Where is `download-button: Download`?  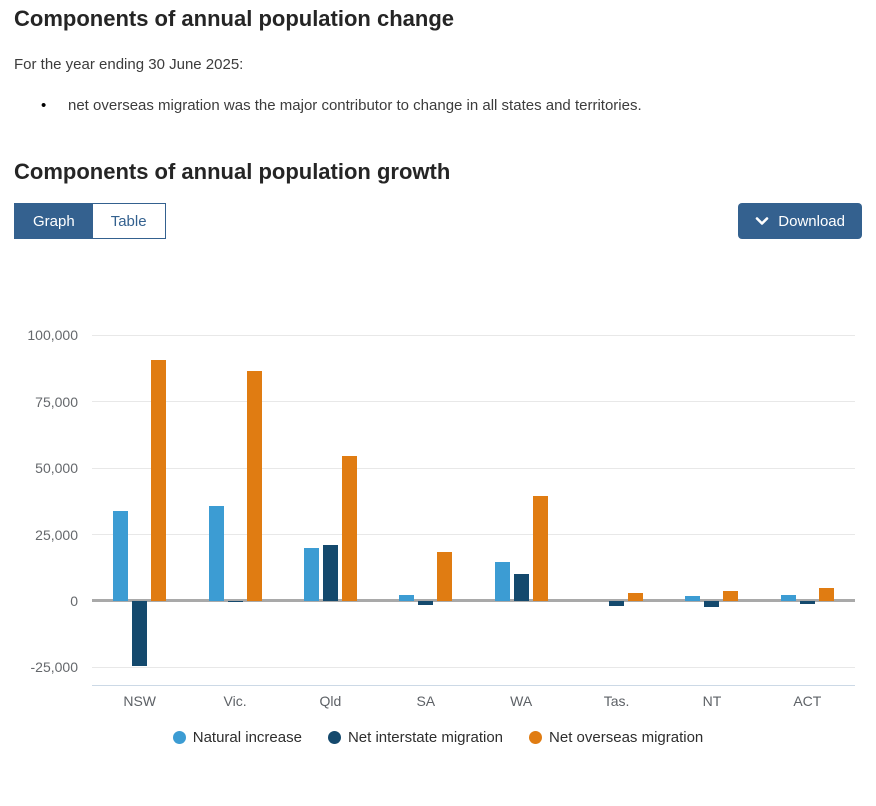 download-button: Download is located at coordinates (800, 221).